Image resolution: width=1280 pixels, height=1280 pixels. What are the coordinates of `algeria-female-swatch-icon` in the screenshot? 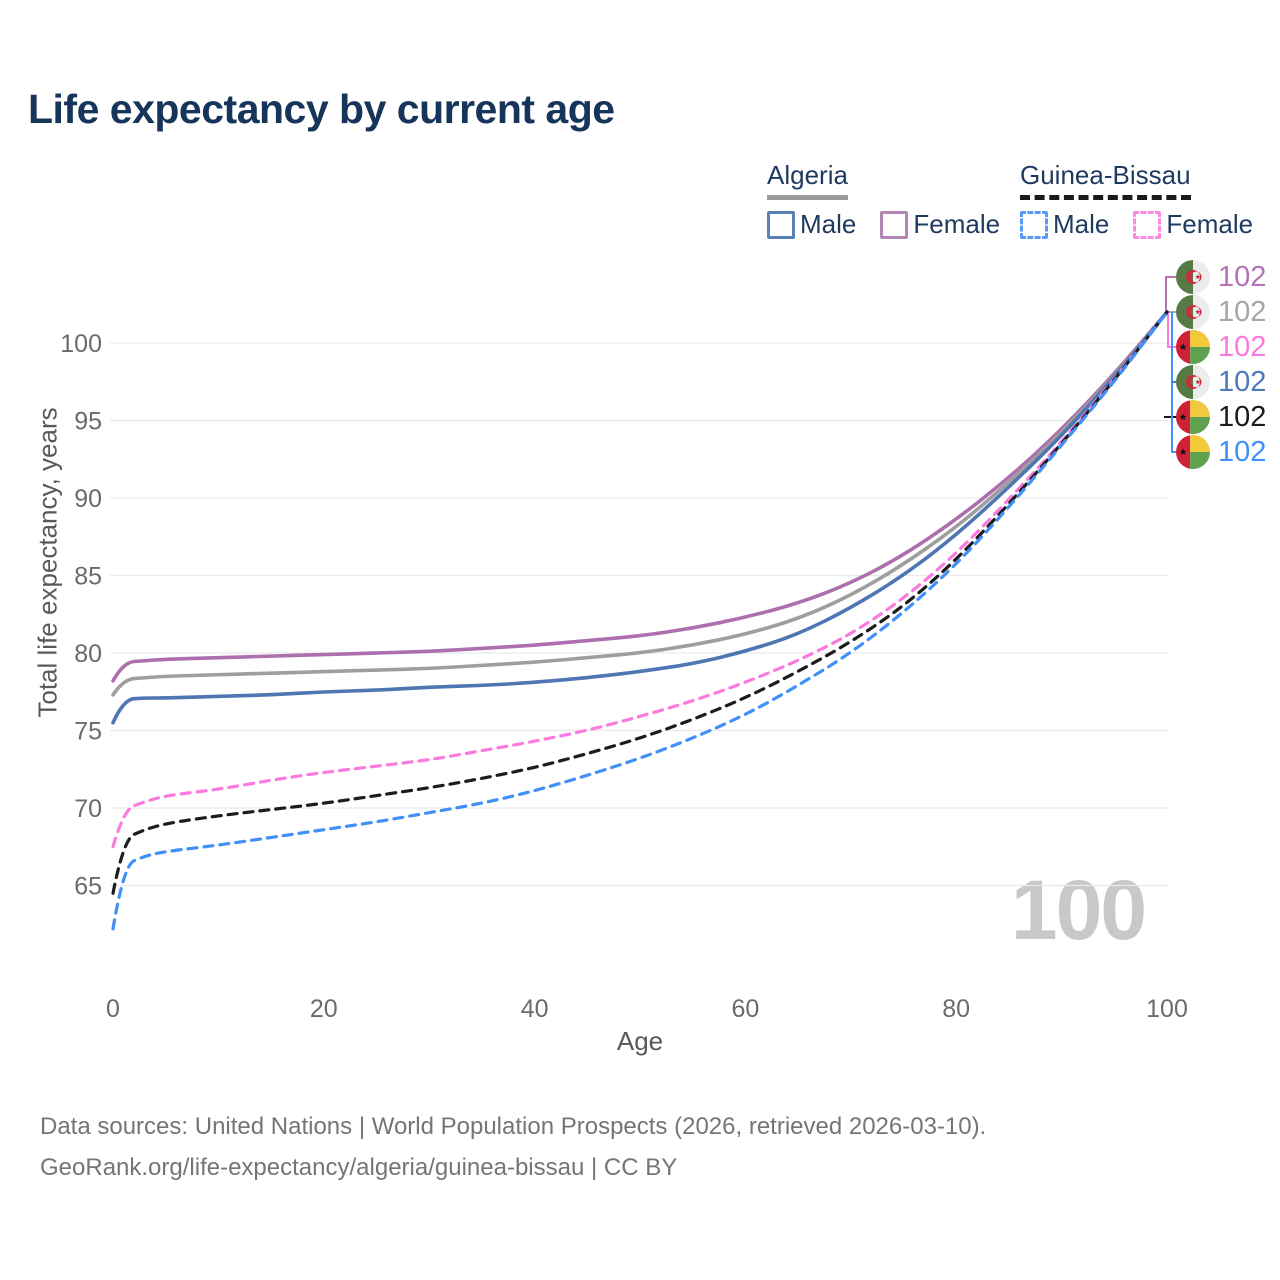 It's located at (894, 224).